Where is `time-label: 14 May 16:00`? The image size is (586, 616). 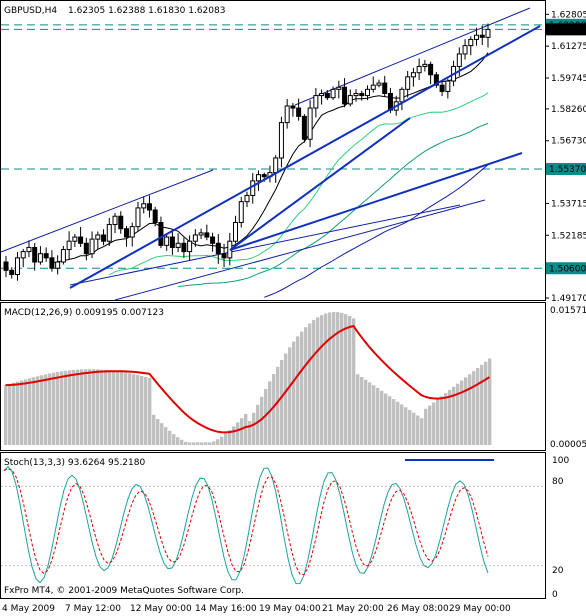
time-label: 14 May 16:00 is located at coordinates (226, 609).